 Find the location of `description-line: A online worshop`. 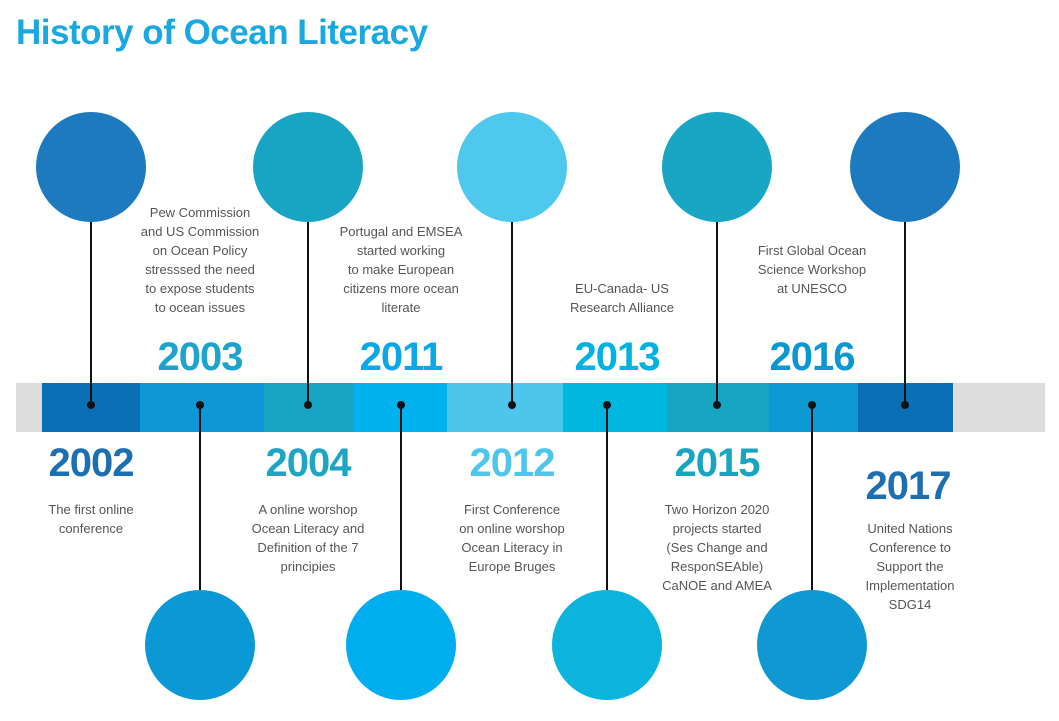

description-line: A online worshop is located at coordinates (307, 509).